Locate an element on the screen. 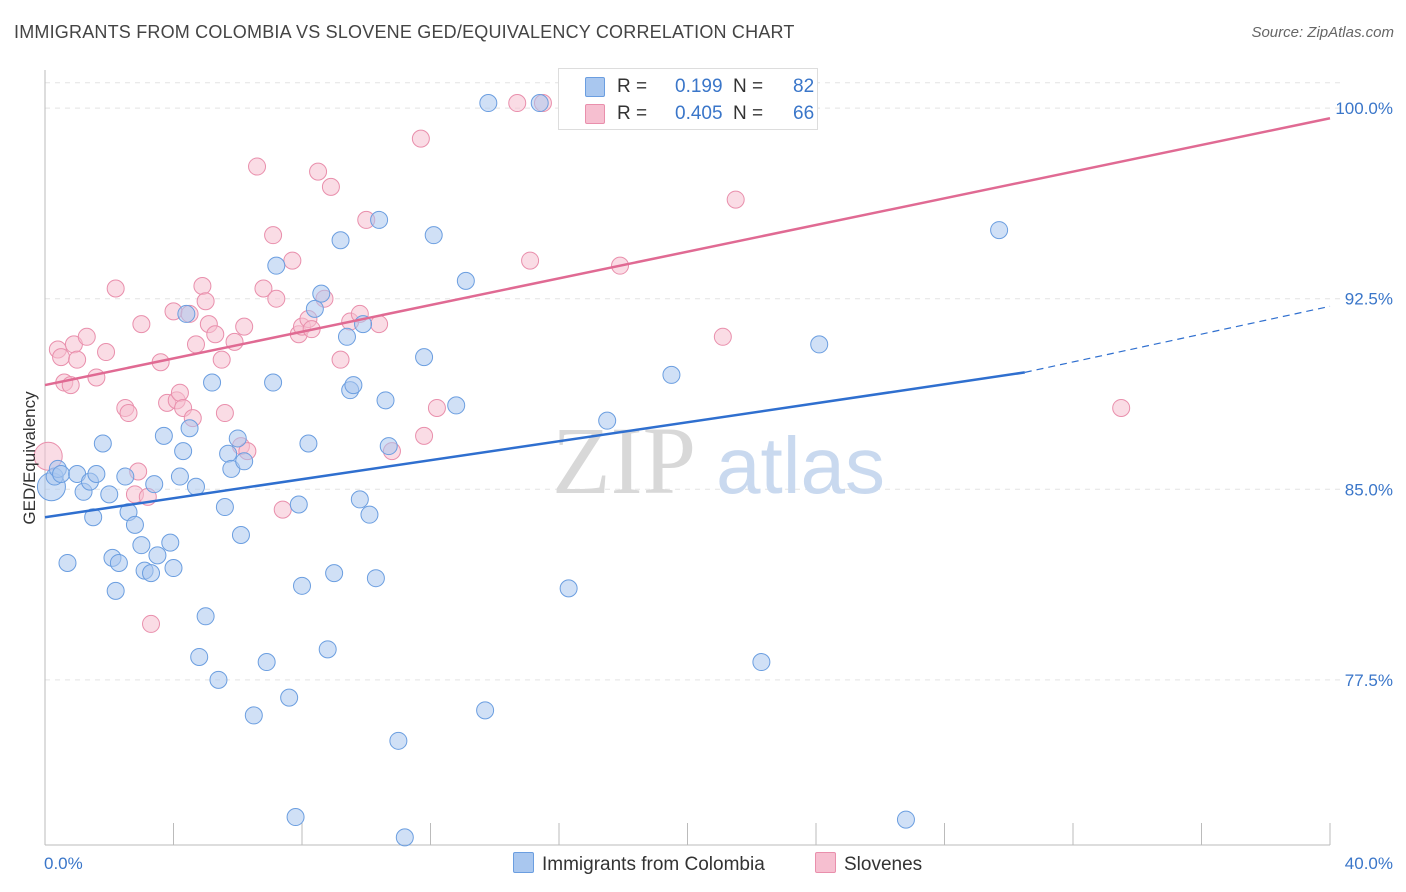 The width and height of the screenshot is (1406, 892). y-axis-label: GED/Equivalency is located at coordinates (29, 458).